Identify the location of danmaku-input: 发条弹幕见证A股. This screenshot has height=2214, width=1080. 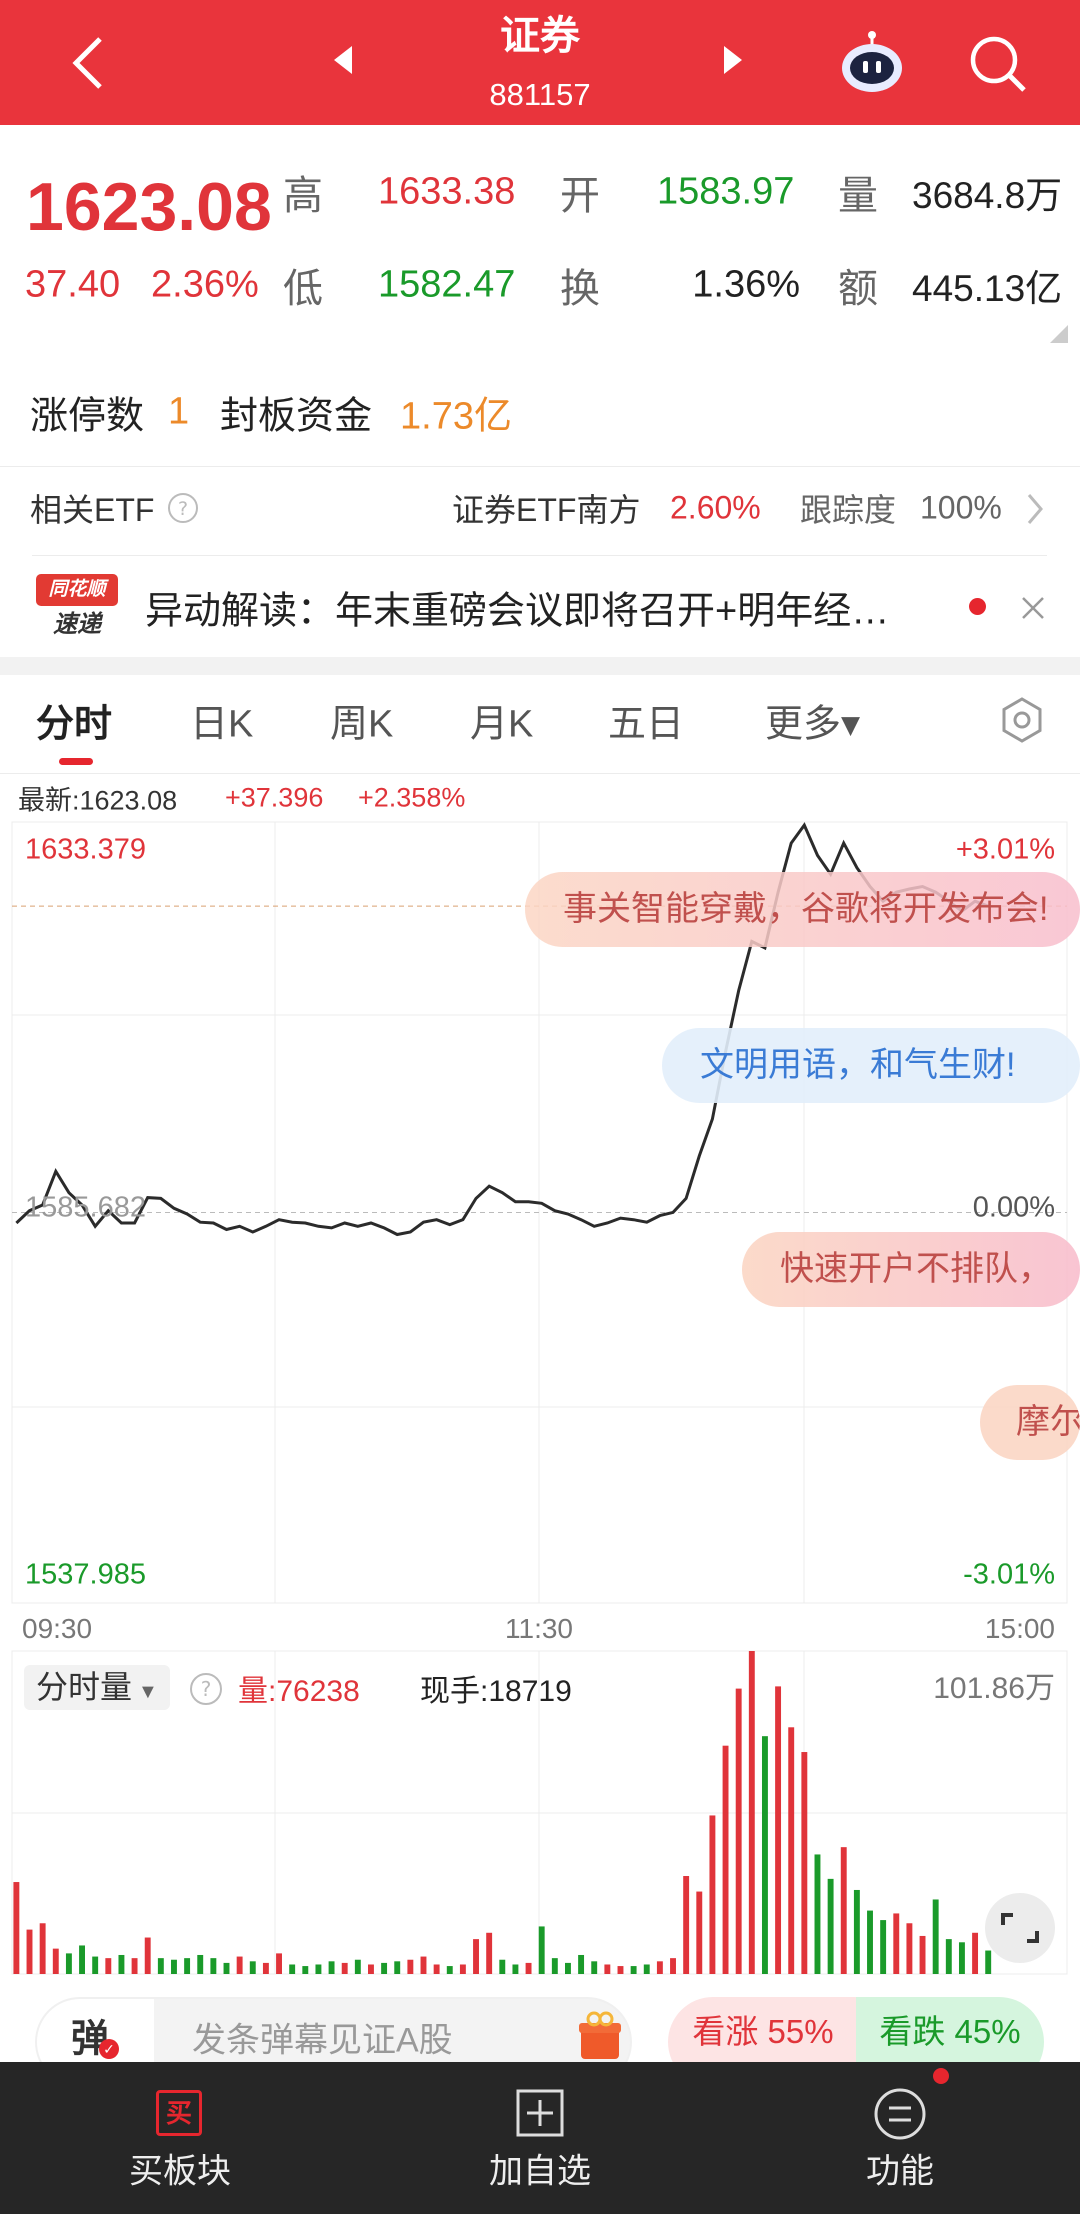
(322, 2040).